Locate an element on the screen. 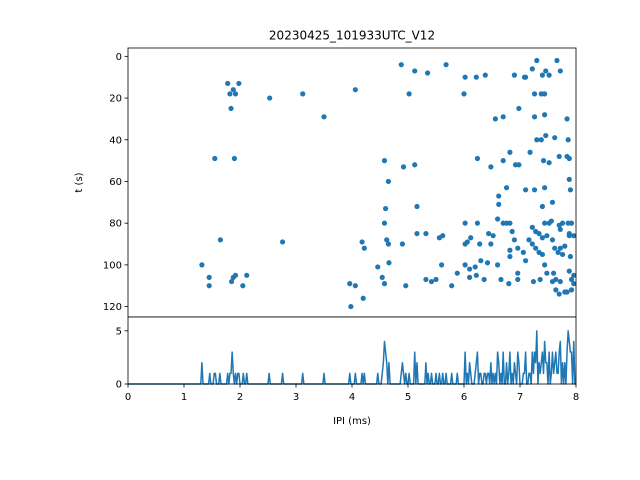 This screenshot has height=480, width=640. raster-y-axis-label: t (s) is located at coordinates (79, 182).